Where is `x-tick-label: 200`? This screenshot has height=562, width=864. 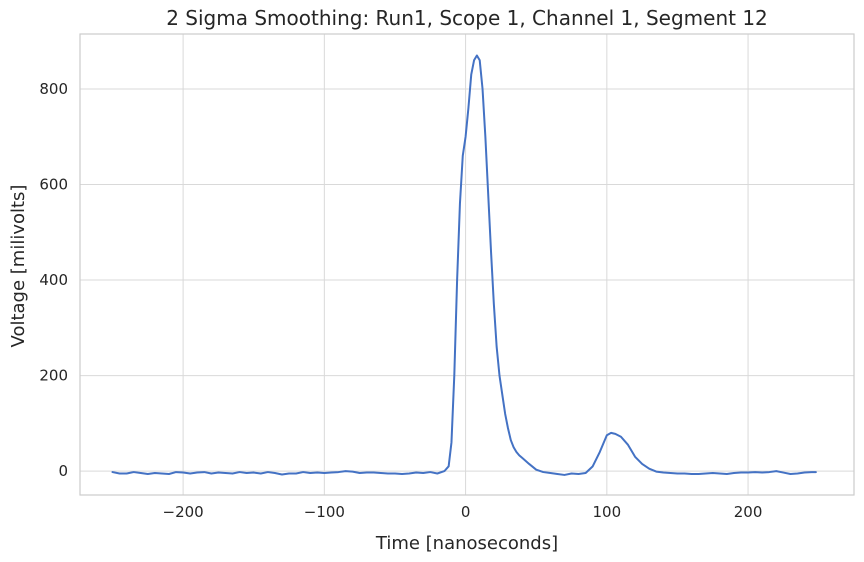
x-tick-label: 200 is located at coordinates (748, 512).